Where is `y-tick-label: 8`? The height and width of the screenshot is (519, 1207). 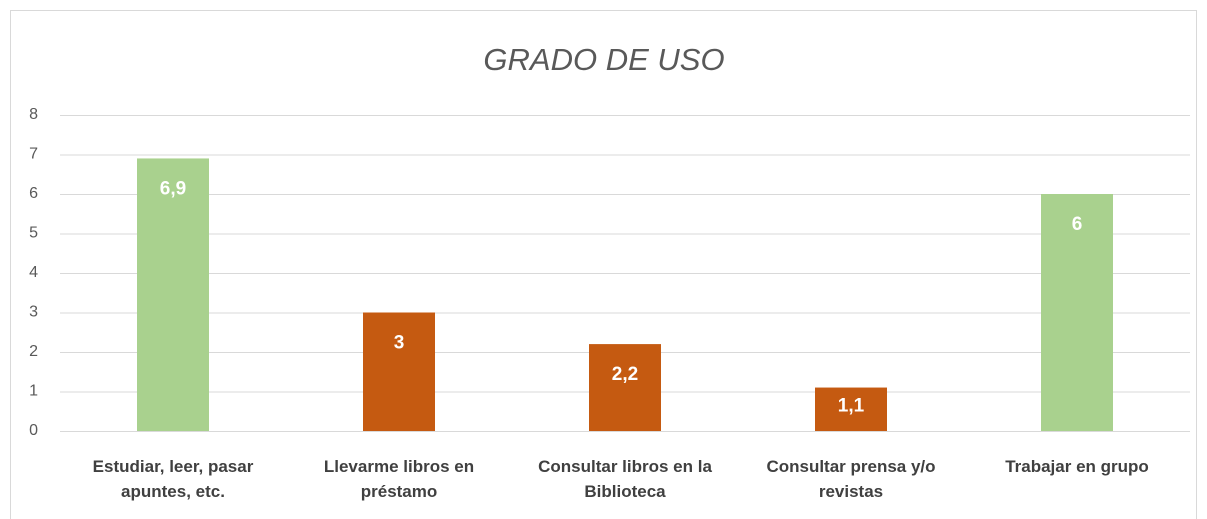 y-tick-label: 8 is located at coordinates (33, 114).